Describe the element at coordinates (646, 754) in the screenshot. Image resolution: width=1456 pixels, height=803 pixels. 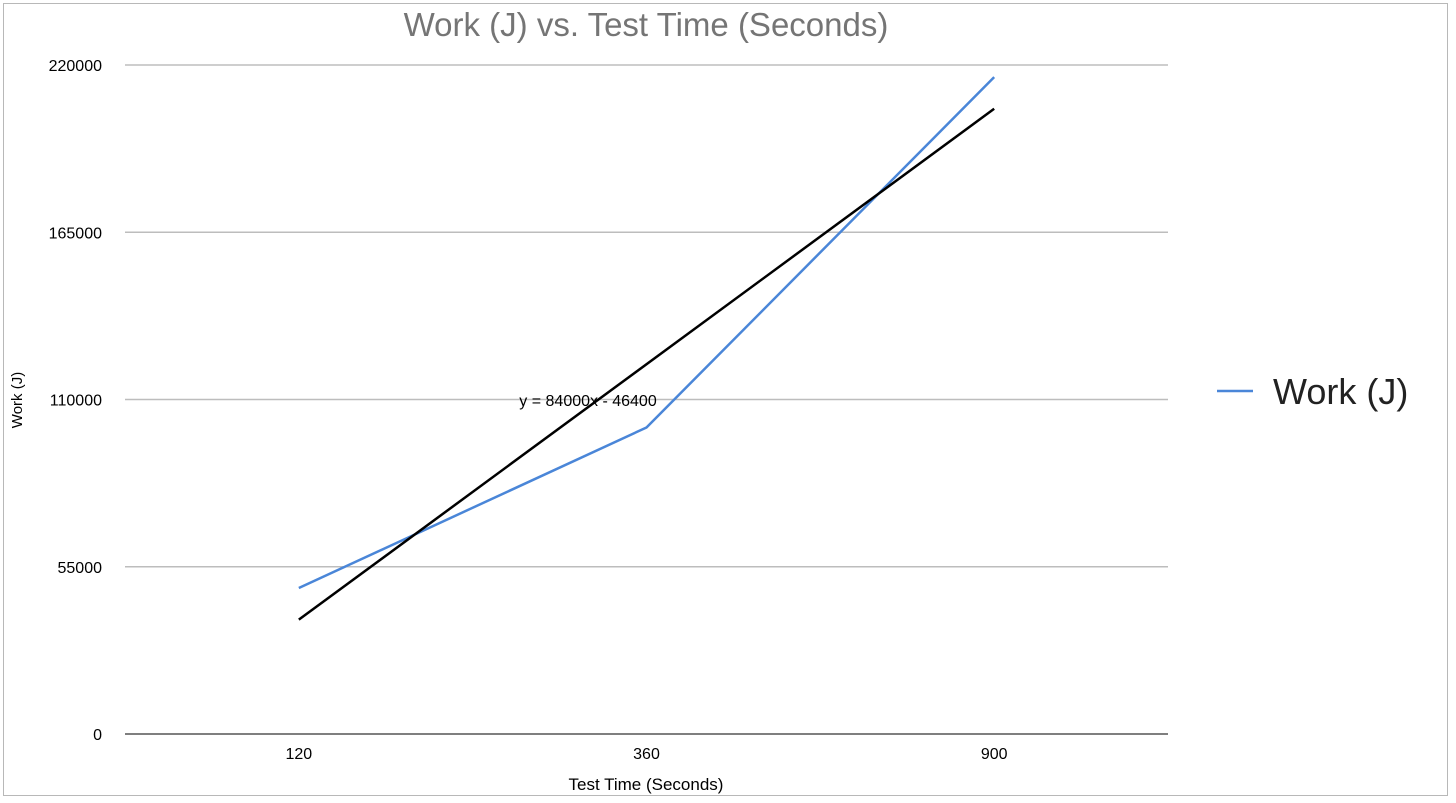
I see `x-tick-label: 360` at that location.